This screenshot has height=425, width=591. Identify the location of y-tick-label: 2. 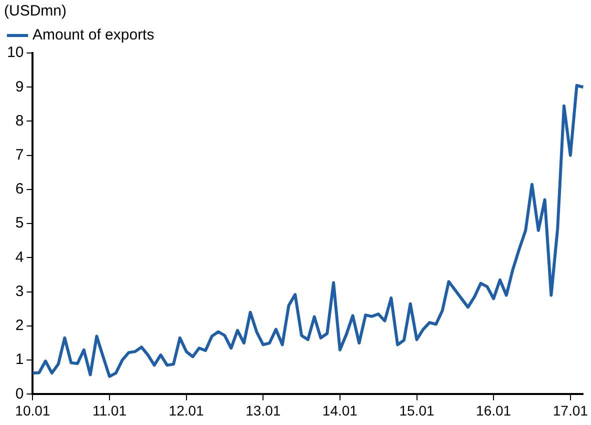
(19, 325).